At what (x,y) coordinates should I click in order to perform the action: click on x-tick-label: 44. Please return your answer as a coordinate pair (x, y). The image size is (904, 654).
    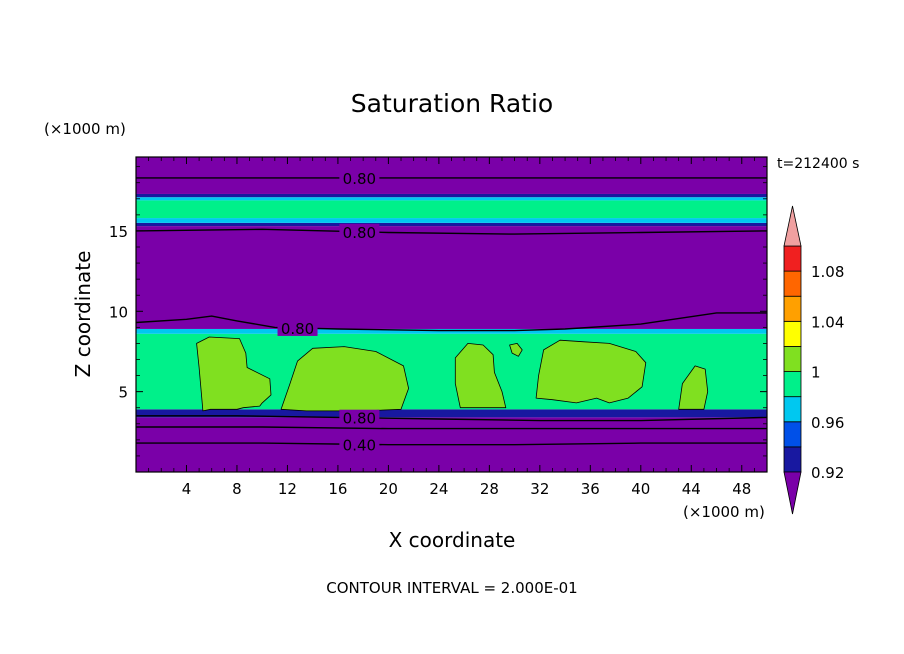
    Looking at the image, I should click on (691, 489).